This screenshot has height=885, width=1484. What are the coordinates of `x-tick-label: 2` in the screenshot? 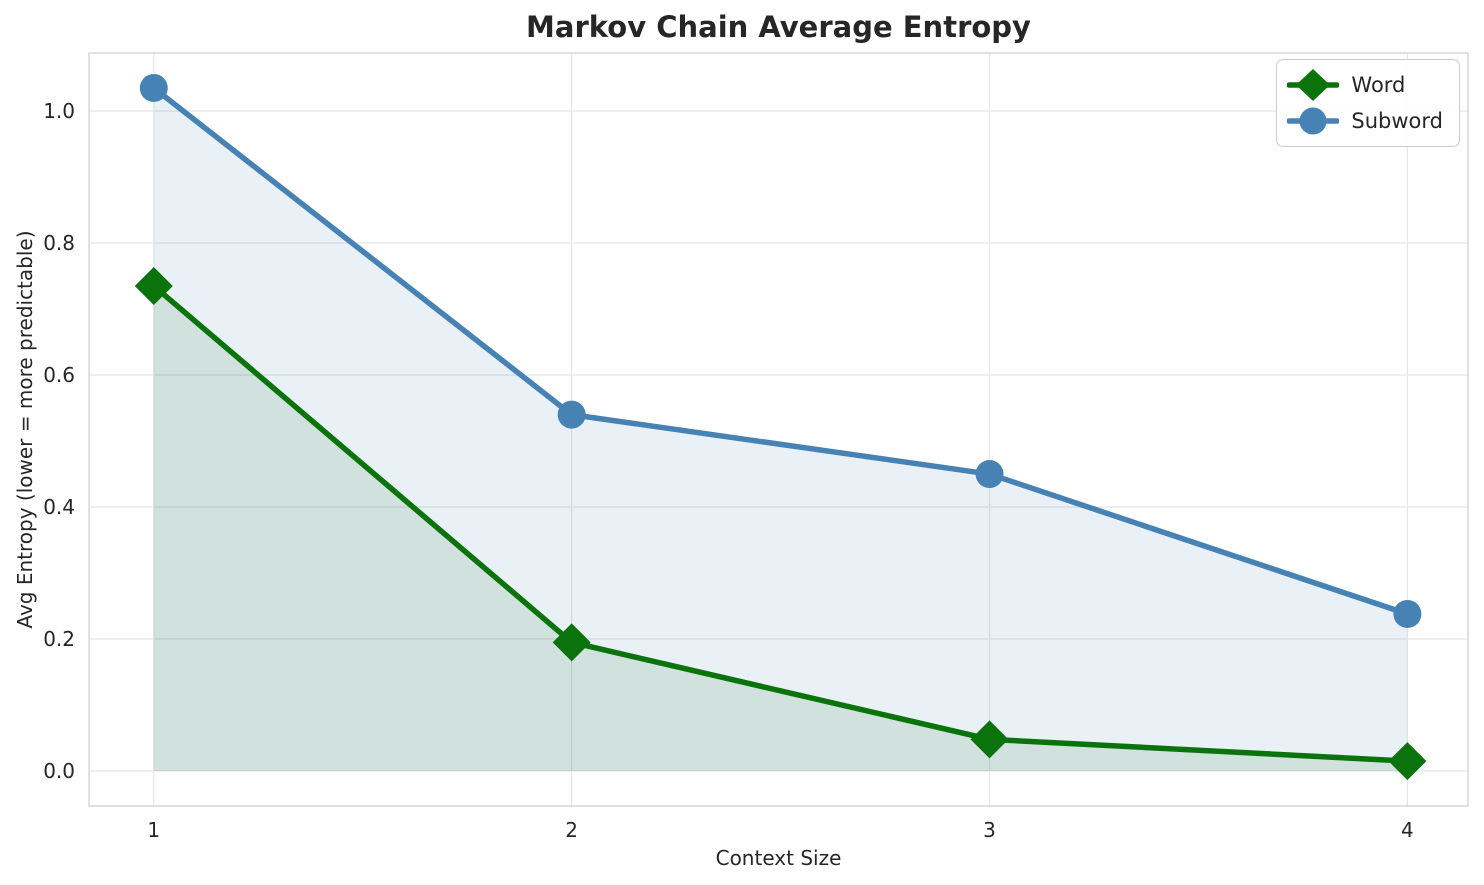 It's located at (571, 830).